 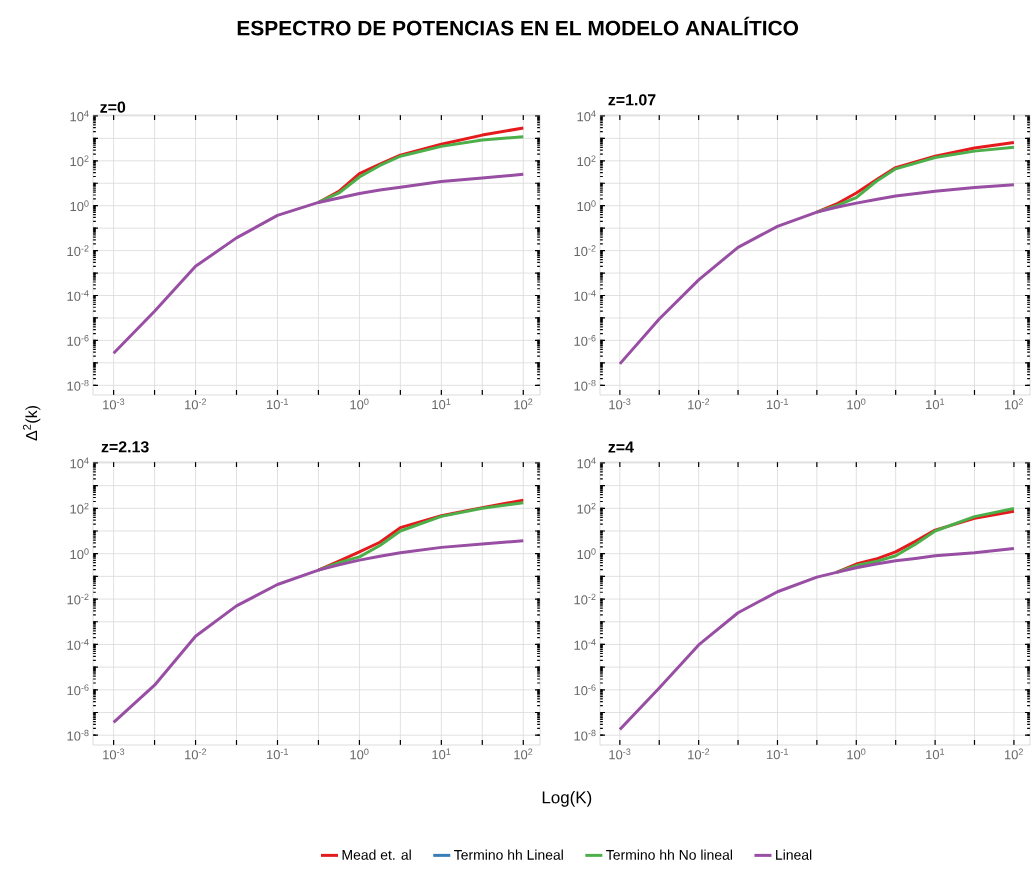 What do you see at coordinates (669, 854) in the screenshot?
I see `legend-label: Termino hh No lineal` at bounding box center [669, 854].